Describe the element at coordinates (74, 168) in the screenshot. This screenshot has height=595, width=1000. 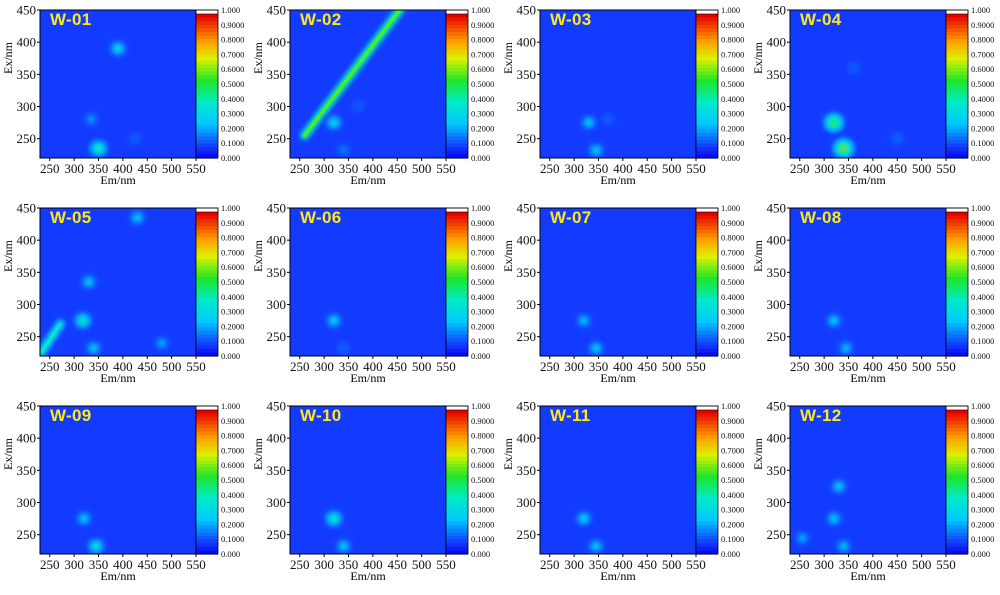
I see `x-tick-label: 300` at that location.